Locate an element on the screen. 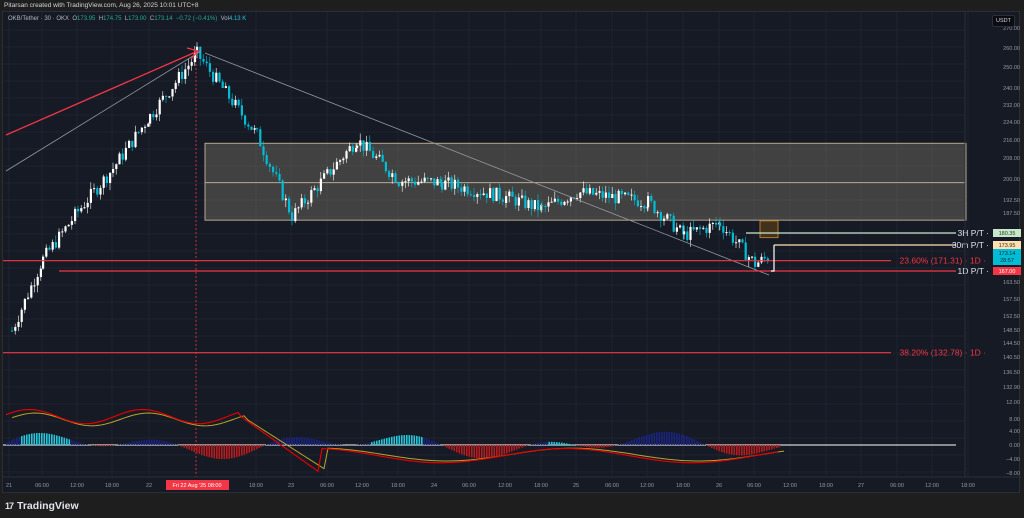  macd-axis-tick: 0.00 is located at coordinates (1014, 446).